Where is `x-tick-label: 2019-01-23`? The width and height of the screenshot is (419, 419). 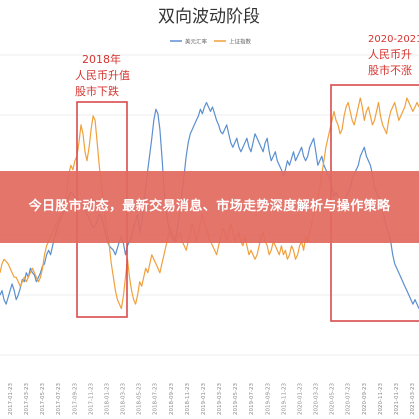
x-tick-label: 2019-01-23 is located at coordinates (204, 399).